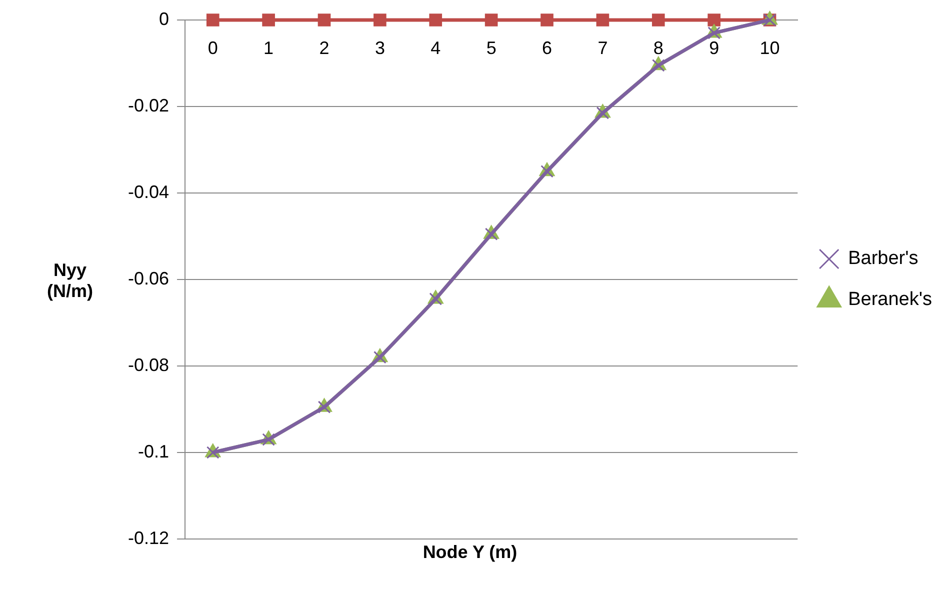  What do you see at coordinates (164, 18) in the screenshot?
I see `y-tick-label: 0` at bounding box center [164, 18].